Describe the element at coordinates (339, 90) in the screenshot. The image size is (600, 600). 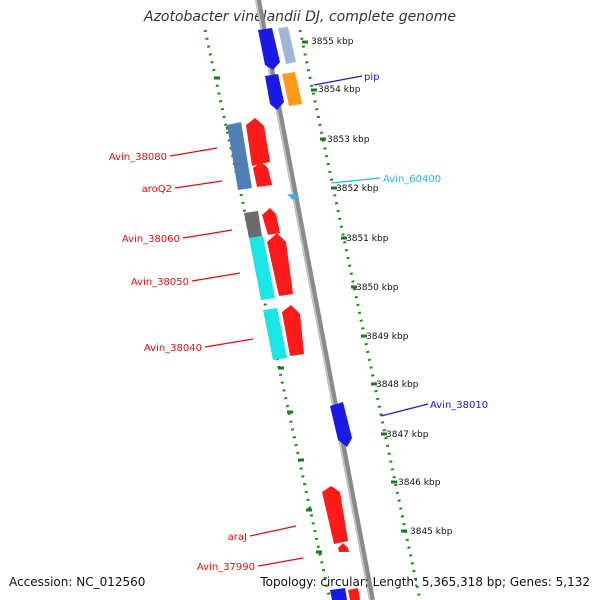
I see `ruler-label-3854: 3854 kbp` at that location.